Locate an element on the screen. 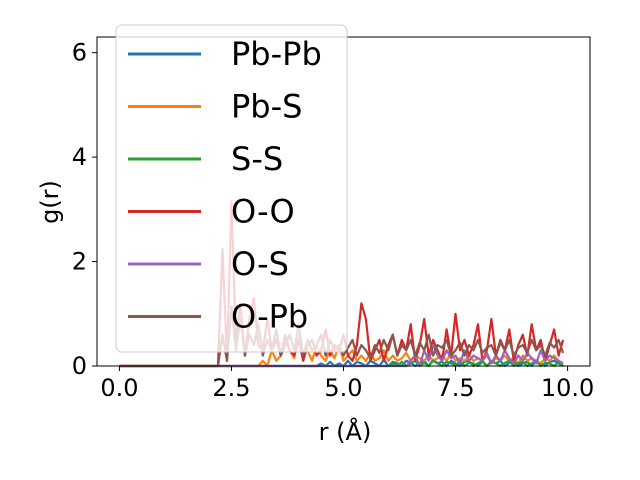 The width and height of the screenshot is (640, 480). x-axis-label: r (Å) is located at coordinates (345, 431).